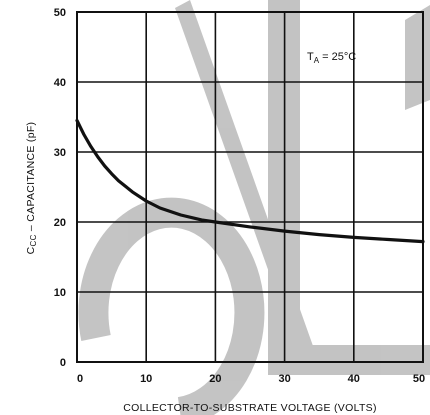  I want to click on x-tick-labels: 0 10 20 30 40 50, so click(251, 379).